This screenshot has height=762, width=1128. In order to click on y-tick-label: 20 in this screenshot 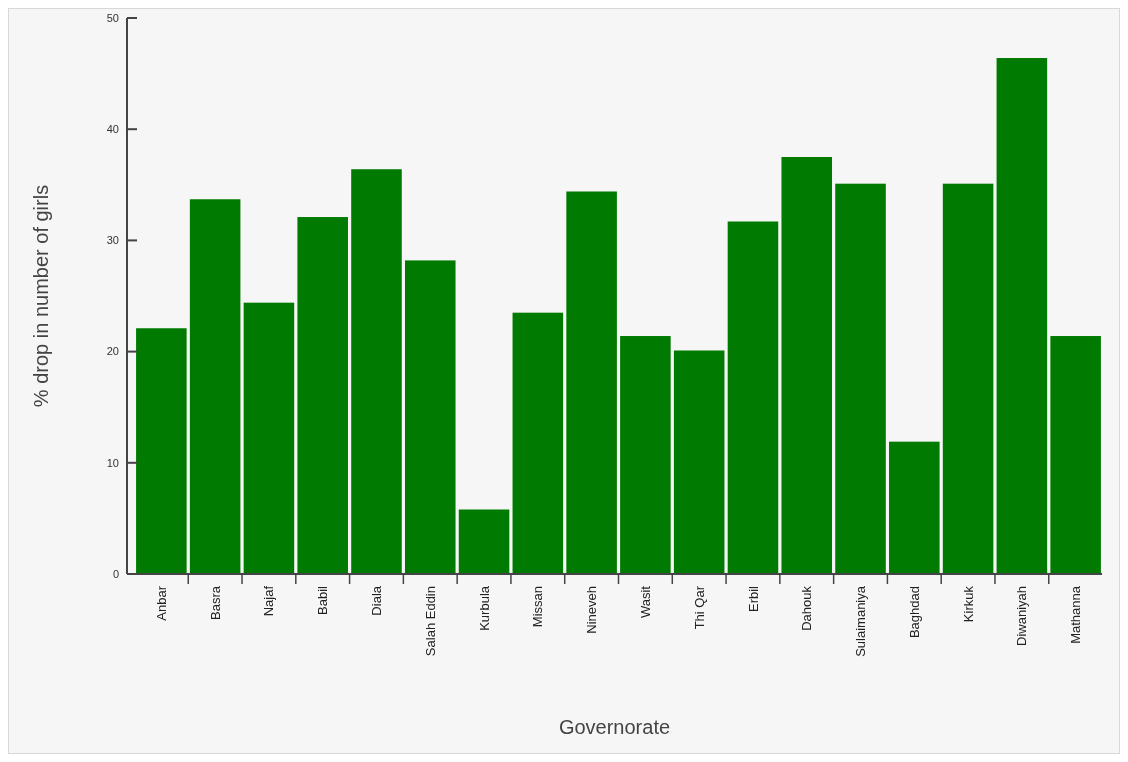, I will do `click(112, 351)`.